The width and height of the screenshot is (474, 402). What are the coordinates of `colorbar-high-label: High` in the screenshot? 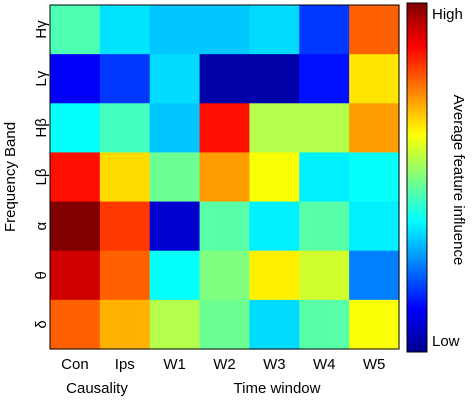 It's located at (447, 14).